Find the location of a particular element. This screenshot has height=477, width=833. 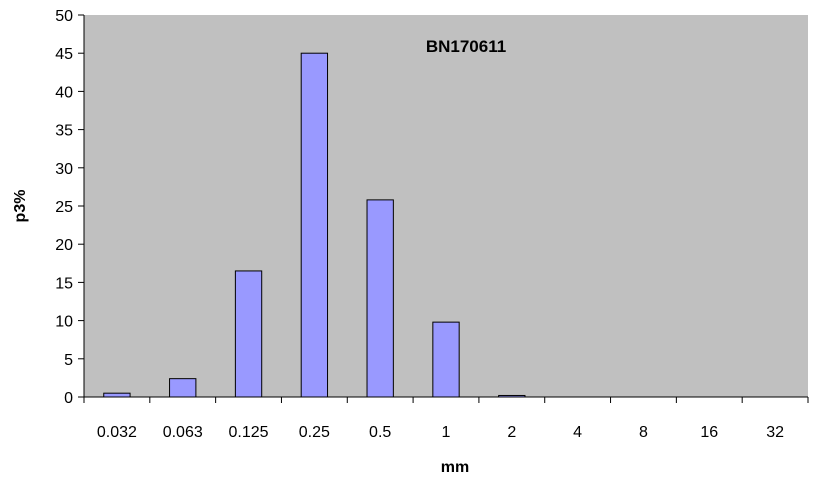

y-tick-label-10: 10 is located at coordinates (64, 322).